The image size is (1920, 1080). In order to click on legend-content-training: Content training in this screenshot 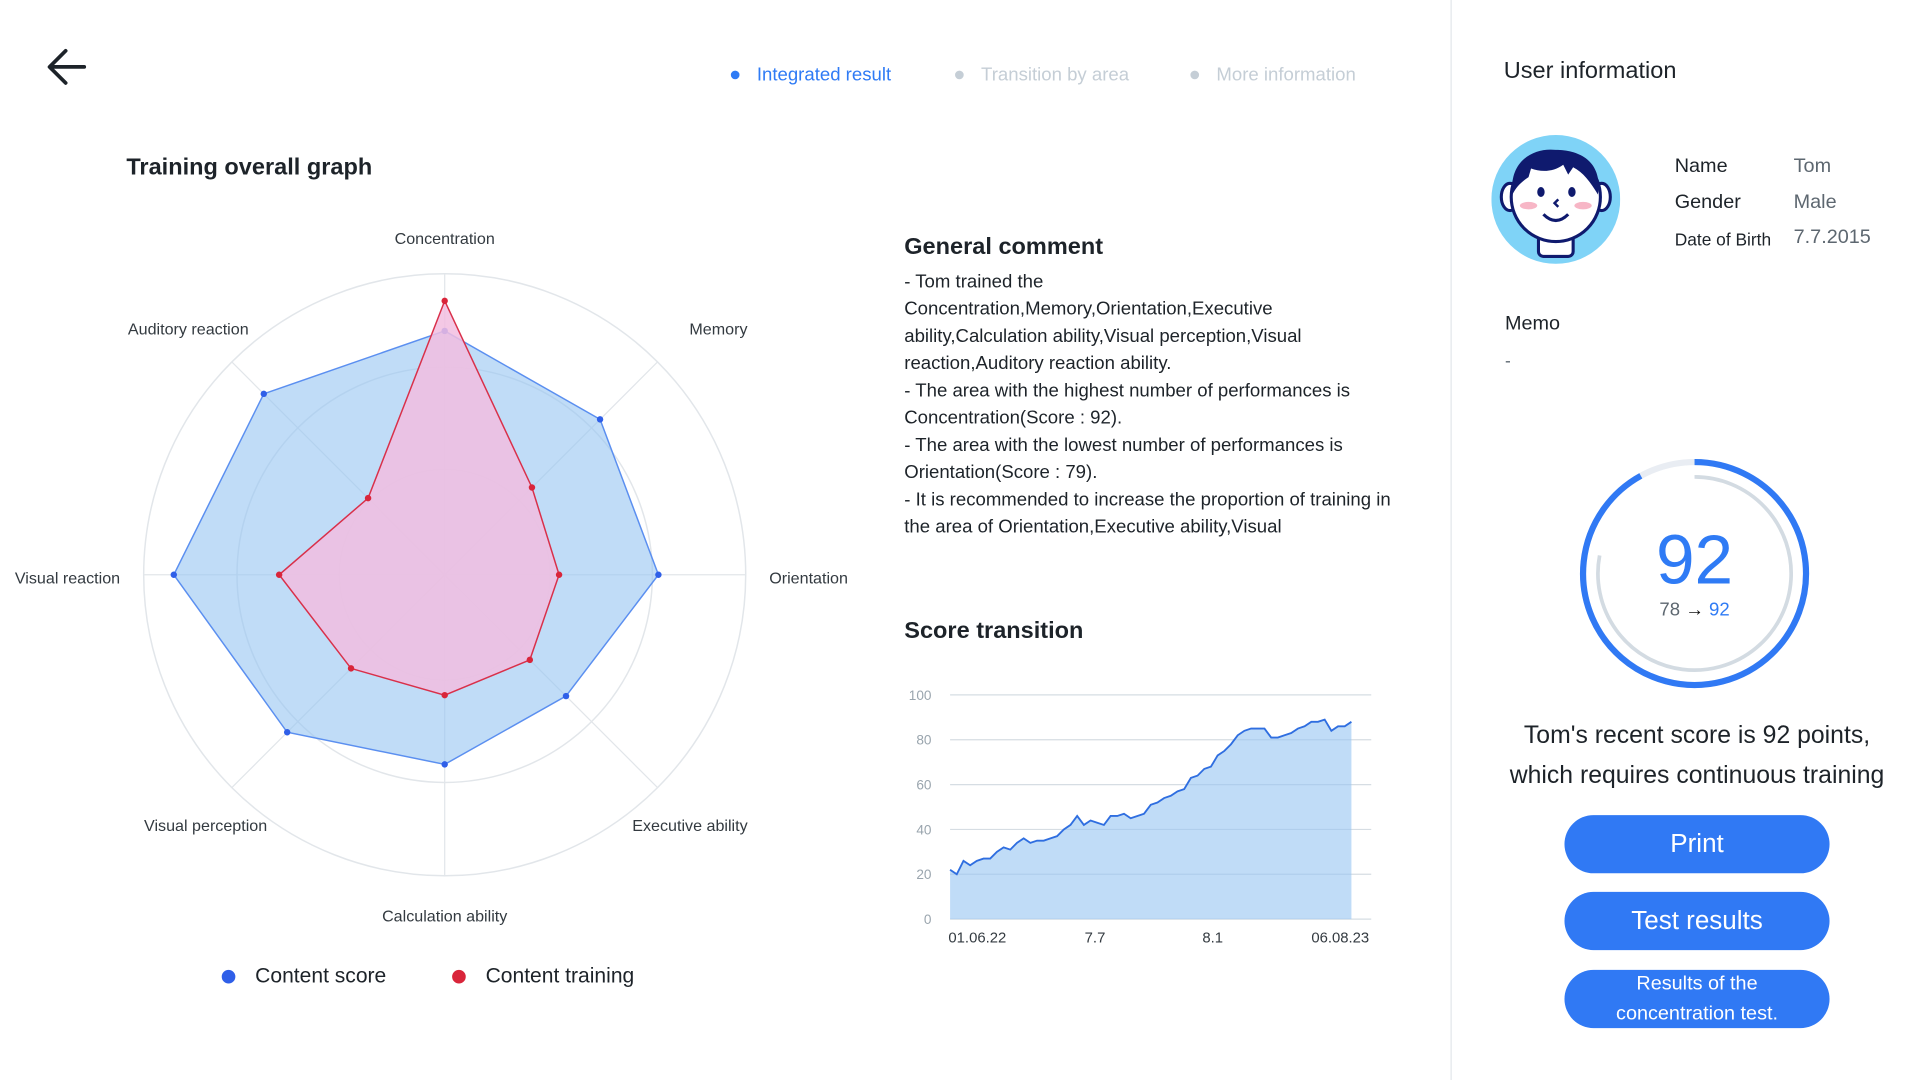, I will do `click(543, 976)`.